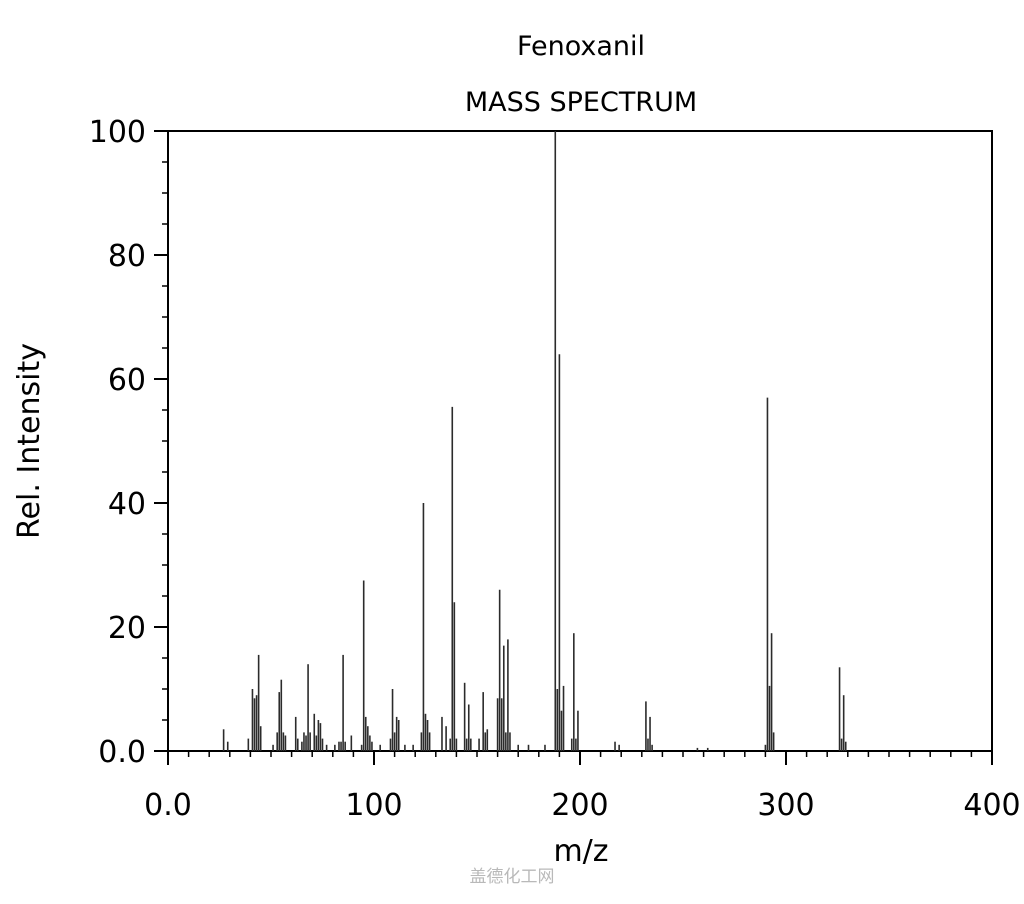 Image resolution: width=1024 pixels, height=904 pixels. What do you see at coordinates (512, 877) in the screenshot?
I see `watermark-text: 盖德化工网` at bounding box center [512, 877].